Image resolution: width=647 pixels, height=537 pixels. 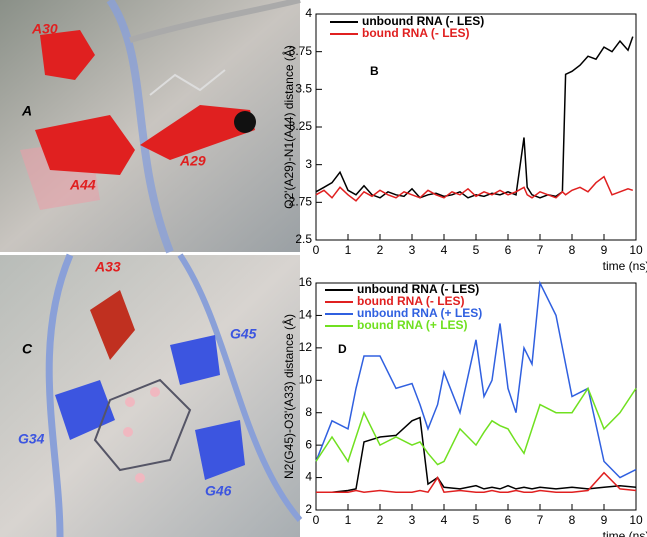 What do you see at coordinates (308, 444) in the screenshot?
I see `y-tick-label: 6` at bounding box center [308, 444].